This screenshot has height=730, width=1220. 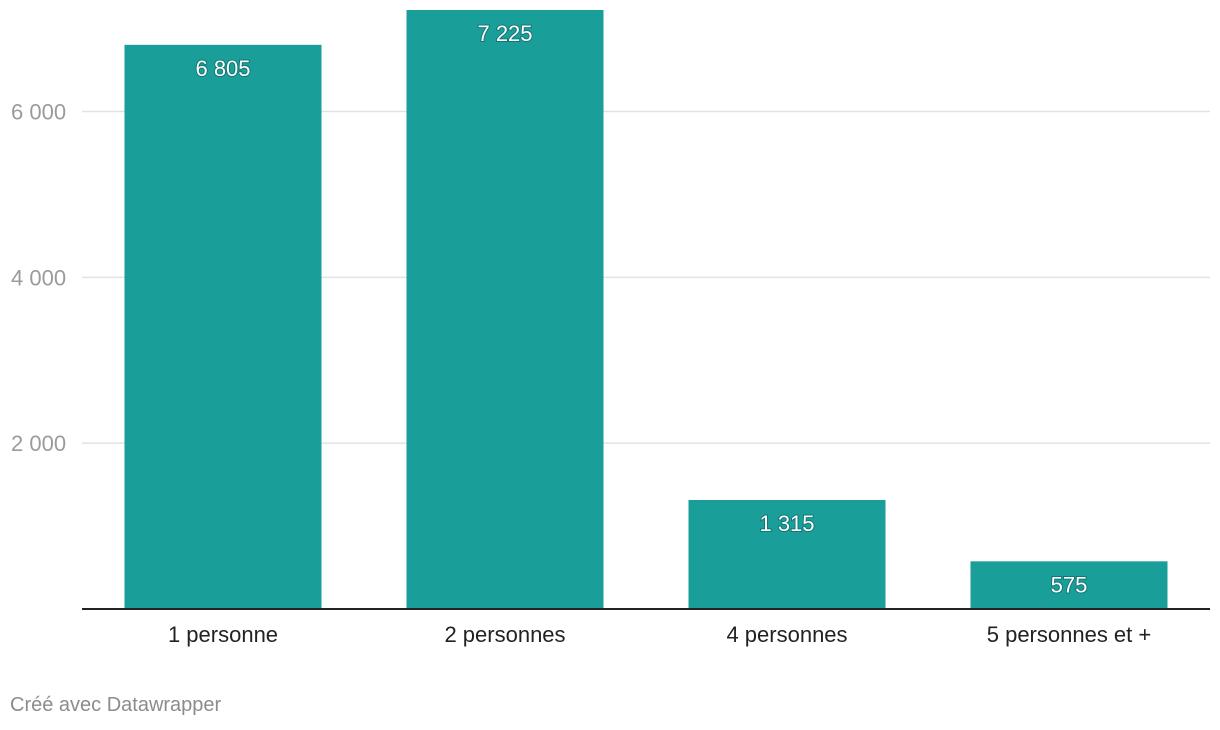 What do you see at coordinates (1069, 634) in the screenshot?
I see `x-tick-label: 5 personnes et +` at bounding box center [1069, 634].